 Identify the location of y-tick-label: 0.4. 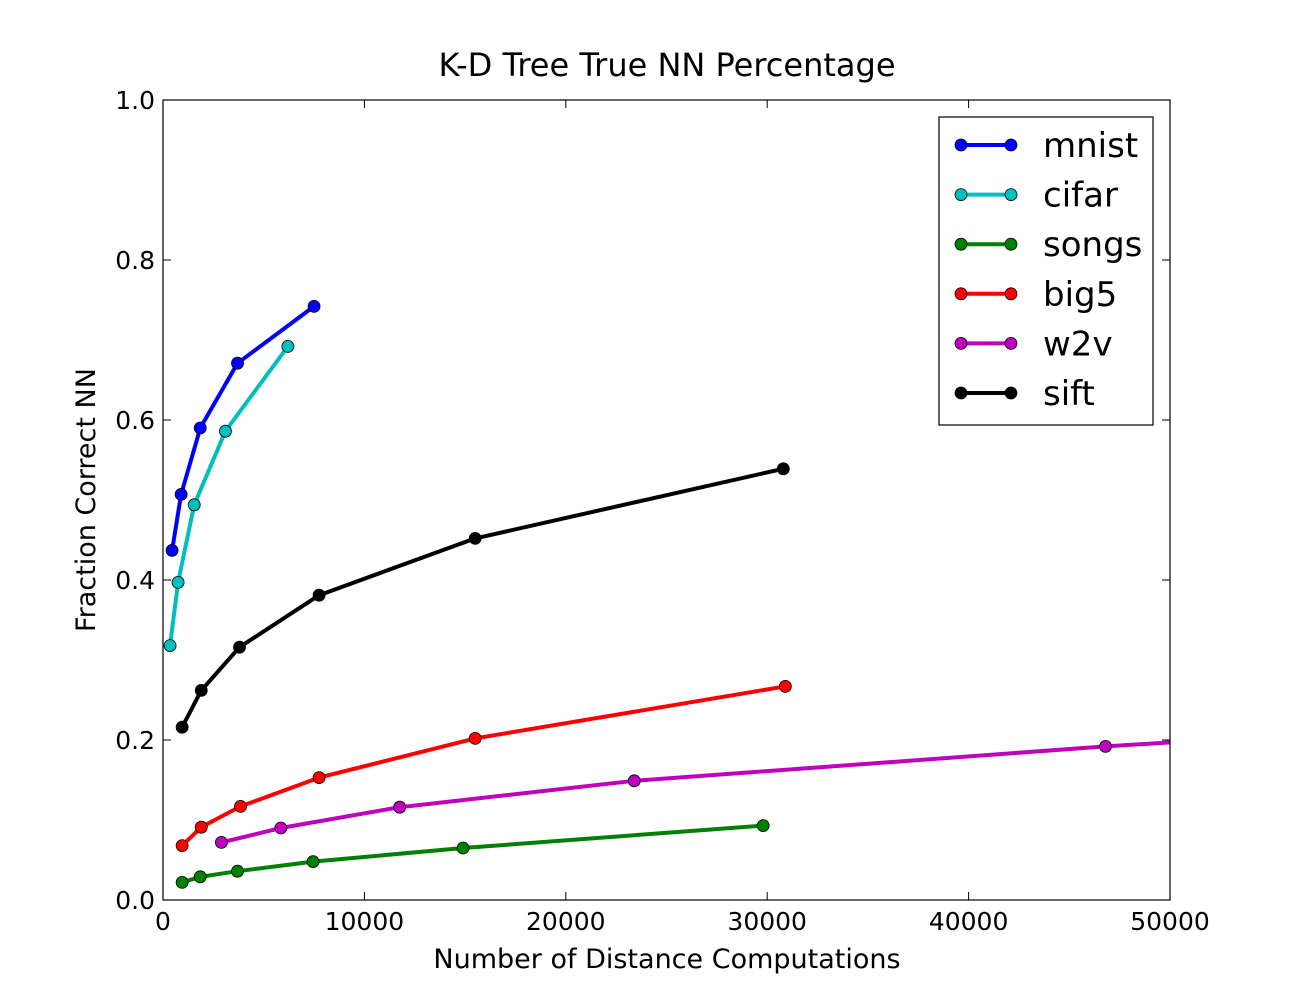
(135, 580).